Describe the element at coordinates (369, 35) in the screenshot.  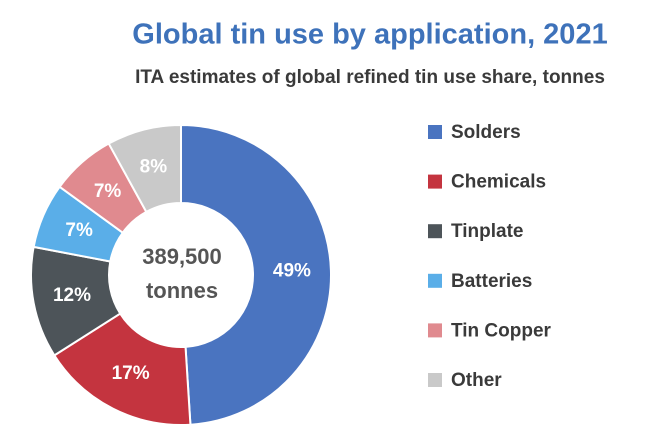
I see `chart-title: Global tin use by application, 2021` at that location.